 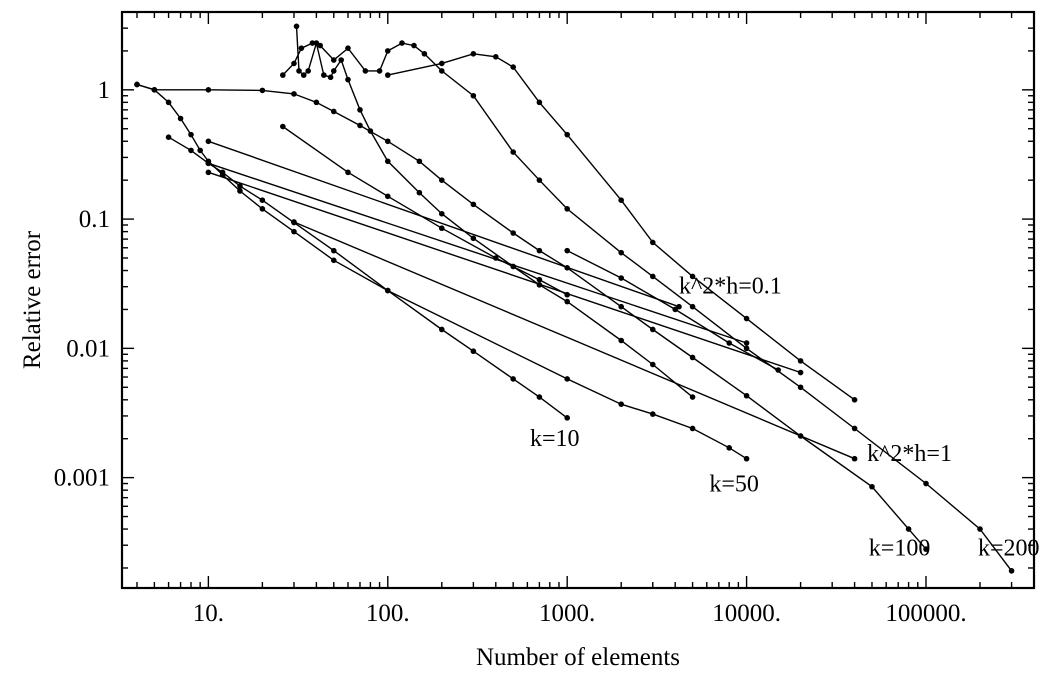 I want to click on annotation-label: k^2*h=0.1, so click(x=730, y=287).